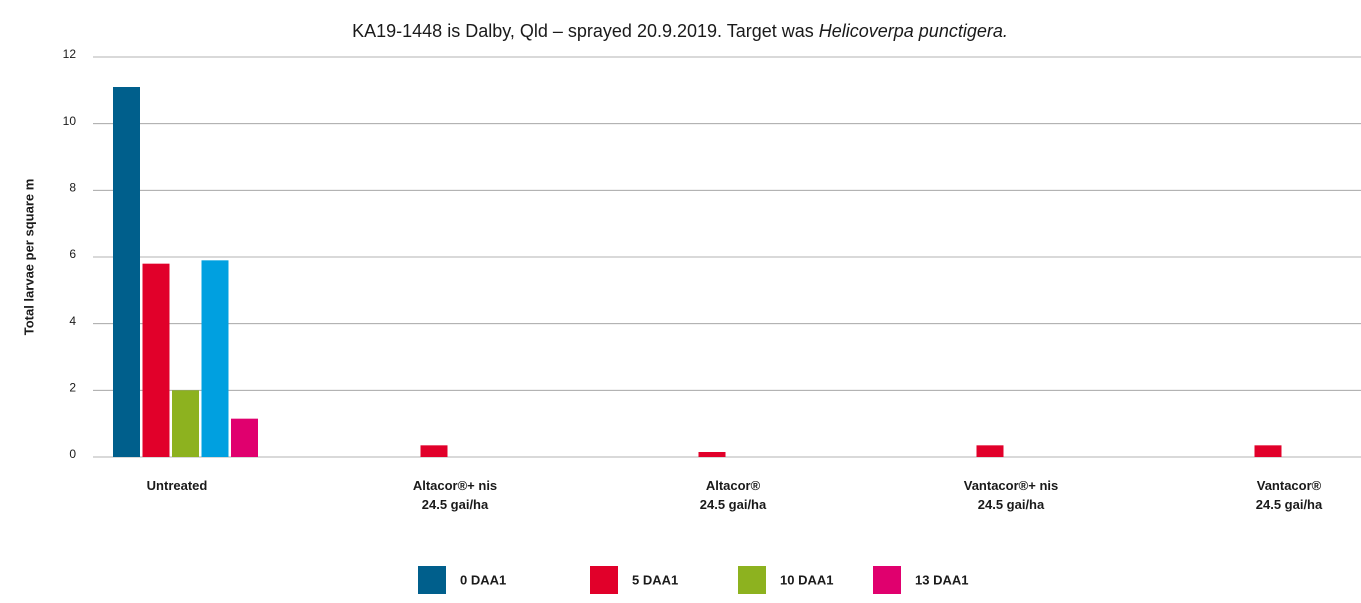  What do you see at coordinates (1289, 485) in the screenshot?
I see `x-tick-line: Vantacor®` at bounding box center [1289, 485].